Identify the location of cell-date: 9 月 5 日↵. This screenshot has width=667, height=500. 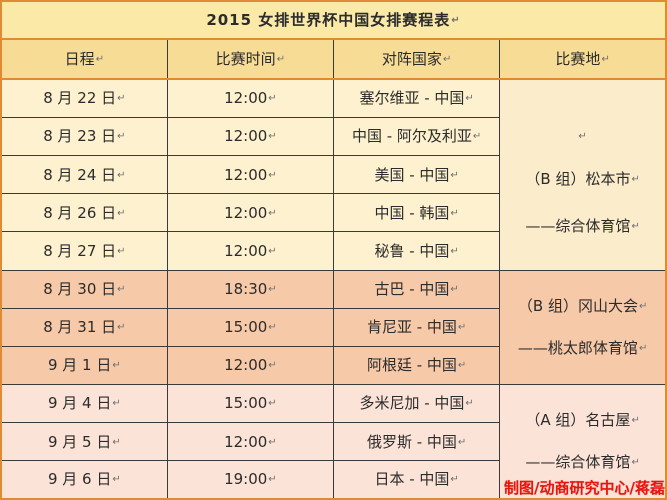
(84, 442).